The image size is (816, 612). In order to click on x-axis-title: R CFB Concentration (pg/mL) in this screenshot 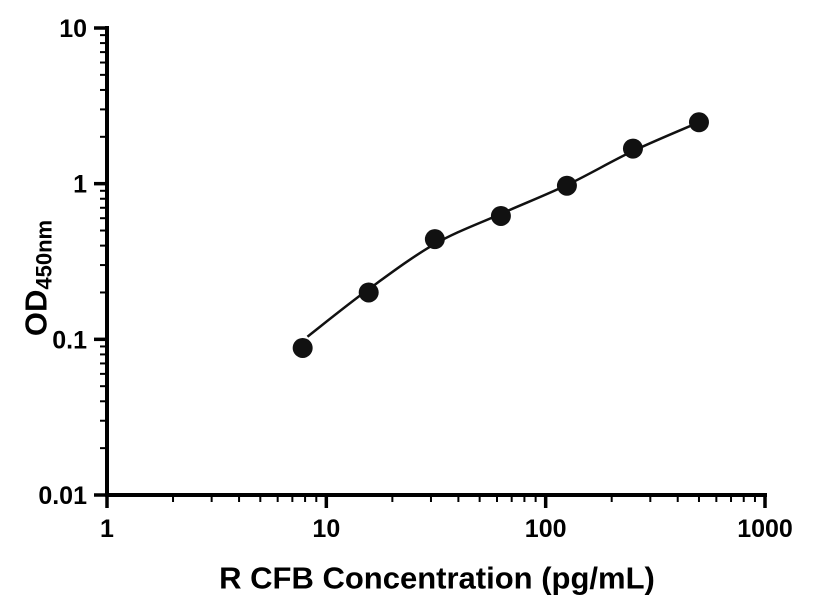, I will do `click(437, 578)`.